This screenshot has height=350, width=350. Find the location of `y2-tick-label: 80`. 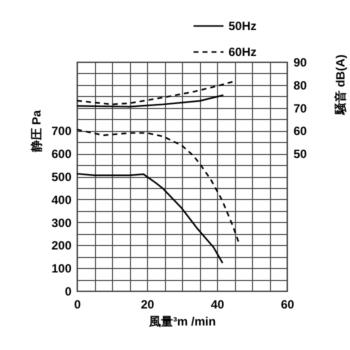

y2-tick-label: 80 is located at coordinates (301, 85).